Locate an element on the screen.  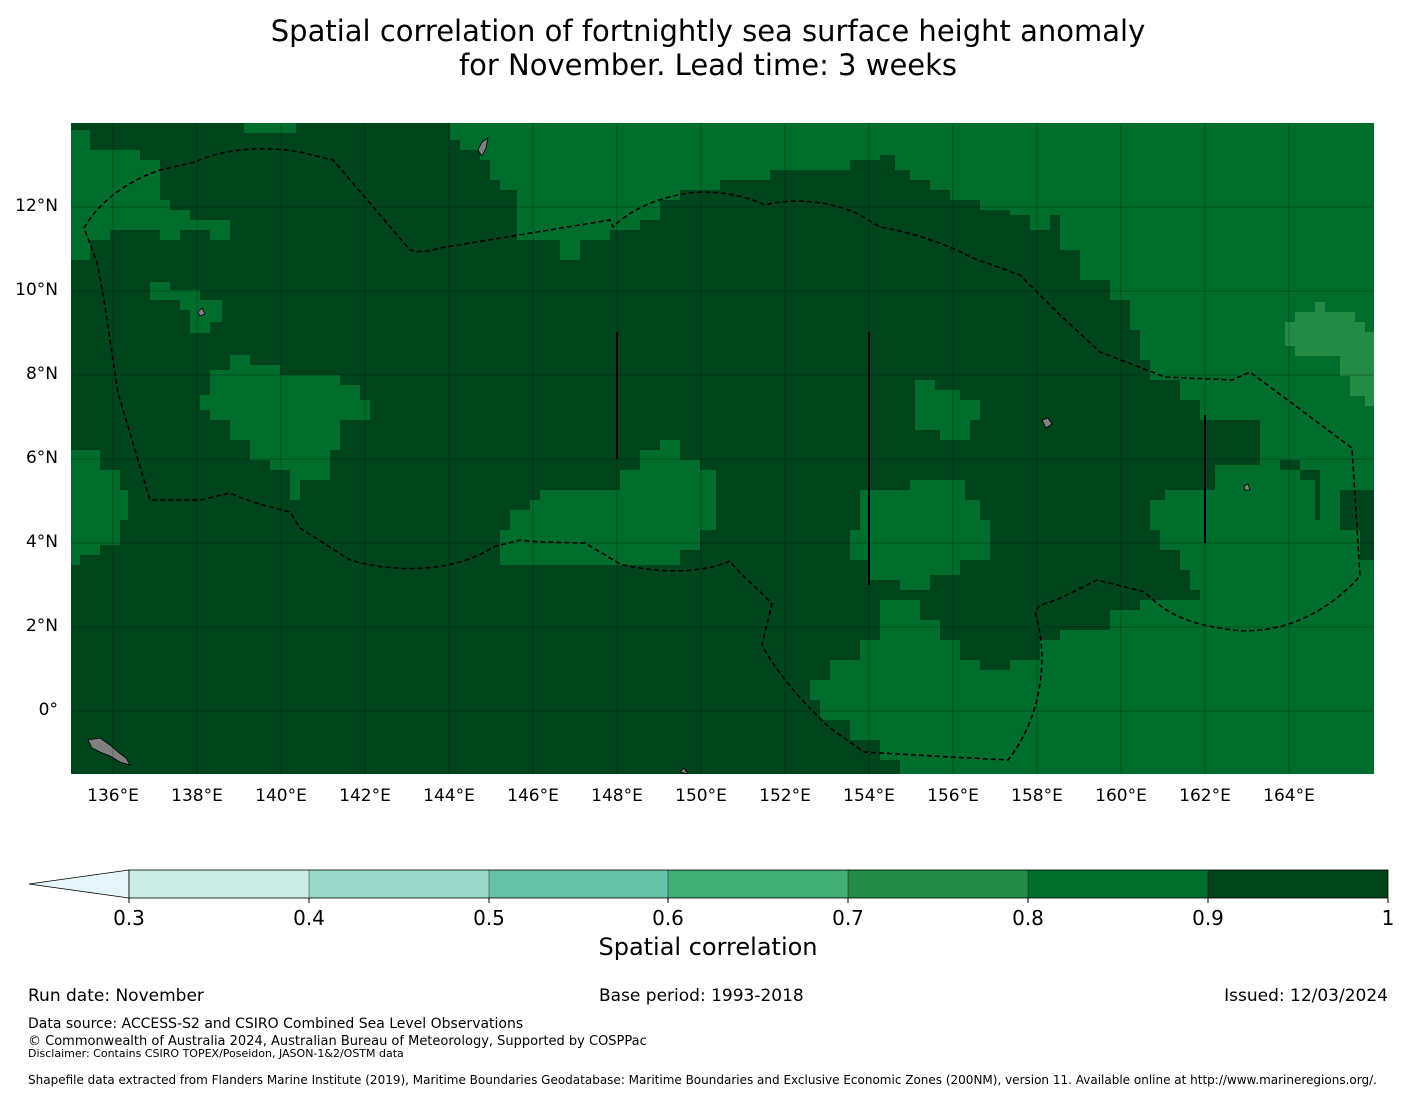
title-line-2: for November. Lead time: 3 weeks is located at coordinates (708, 65).